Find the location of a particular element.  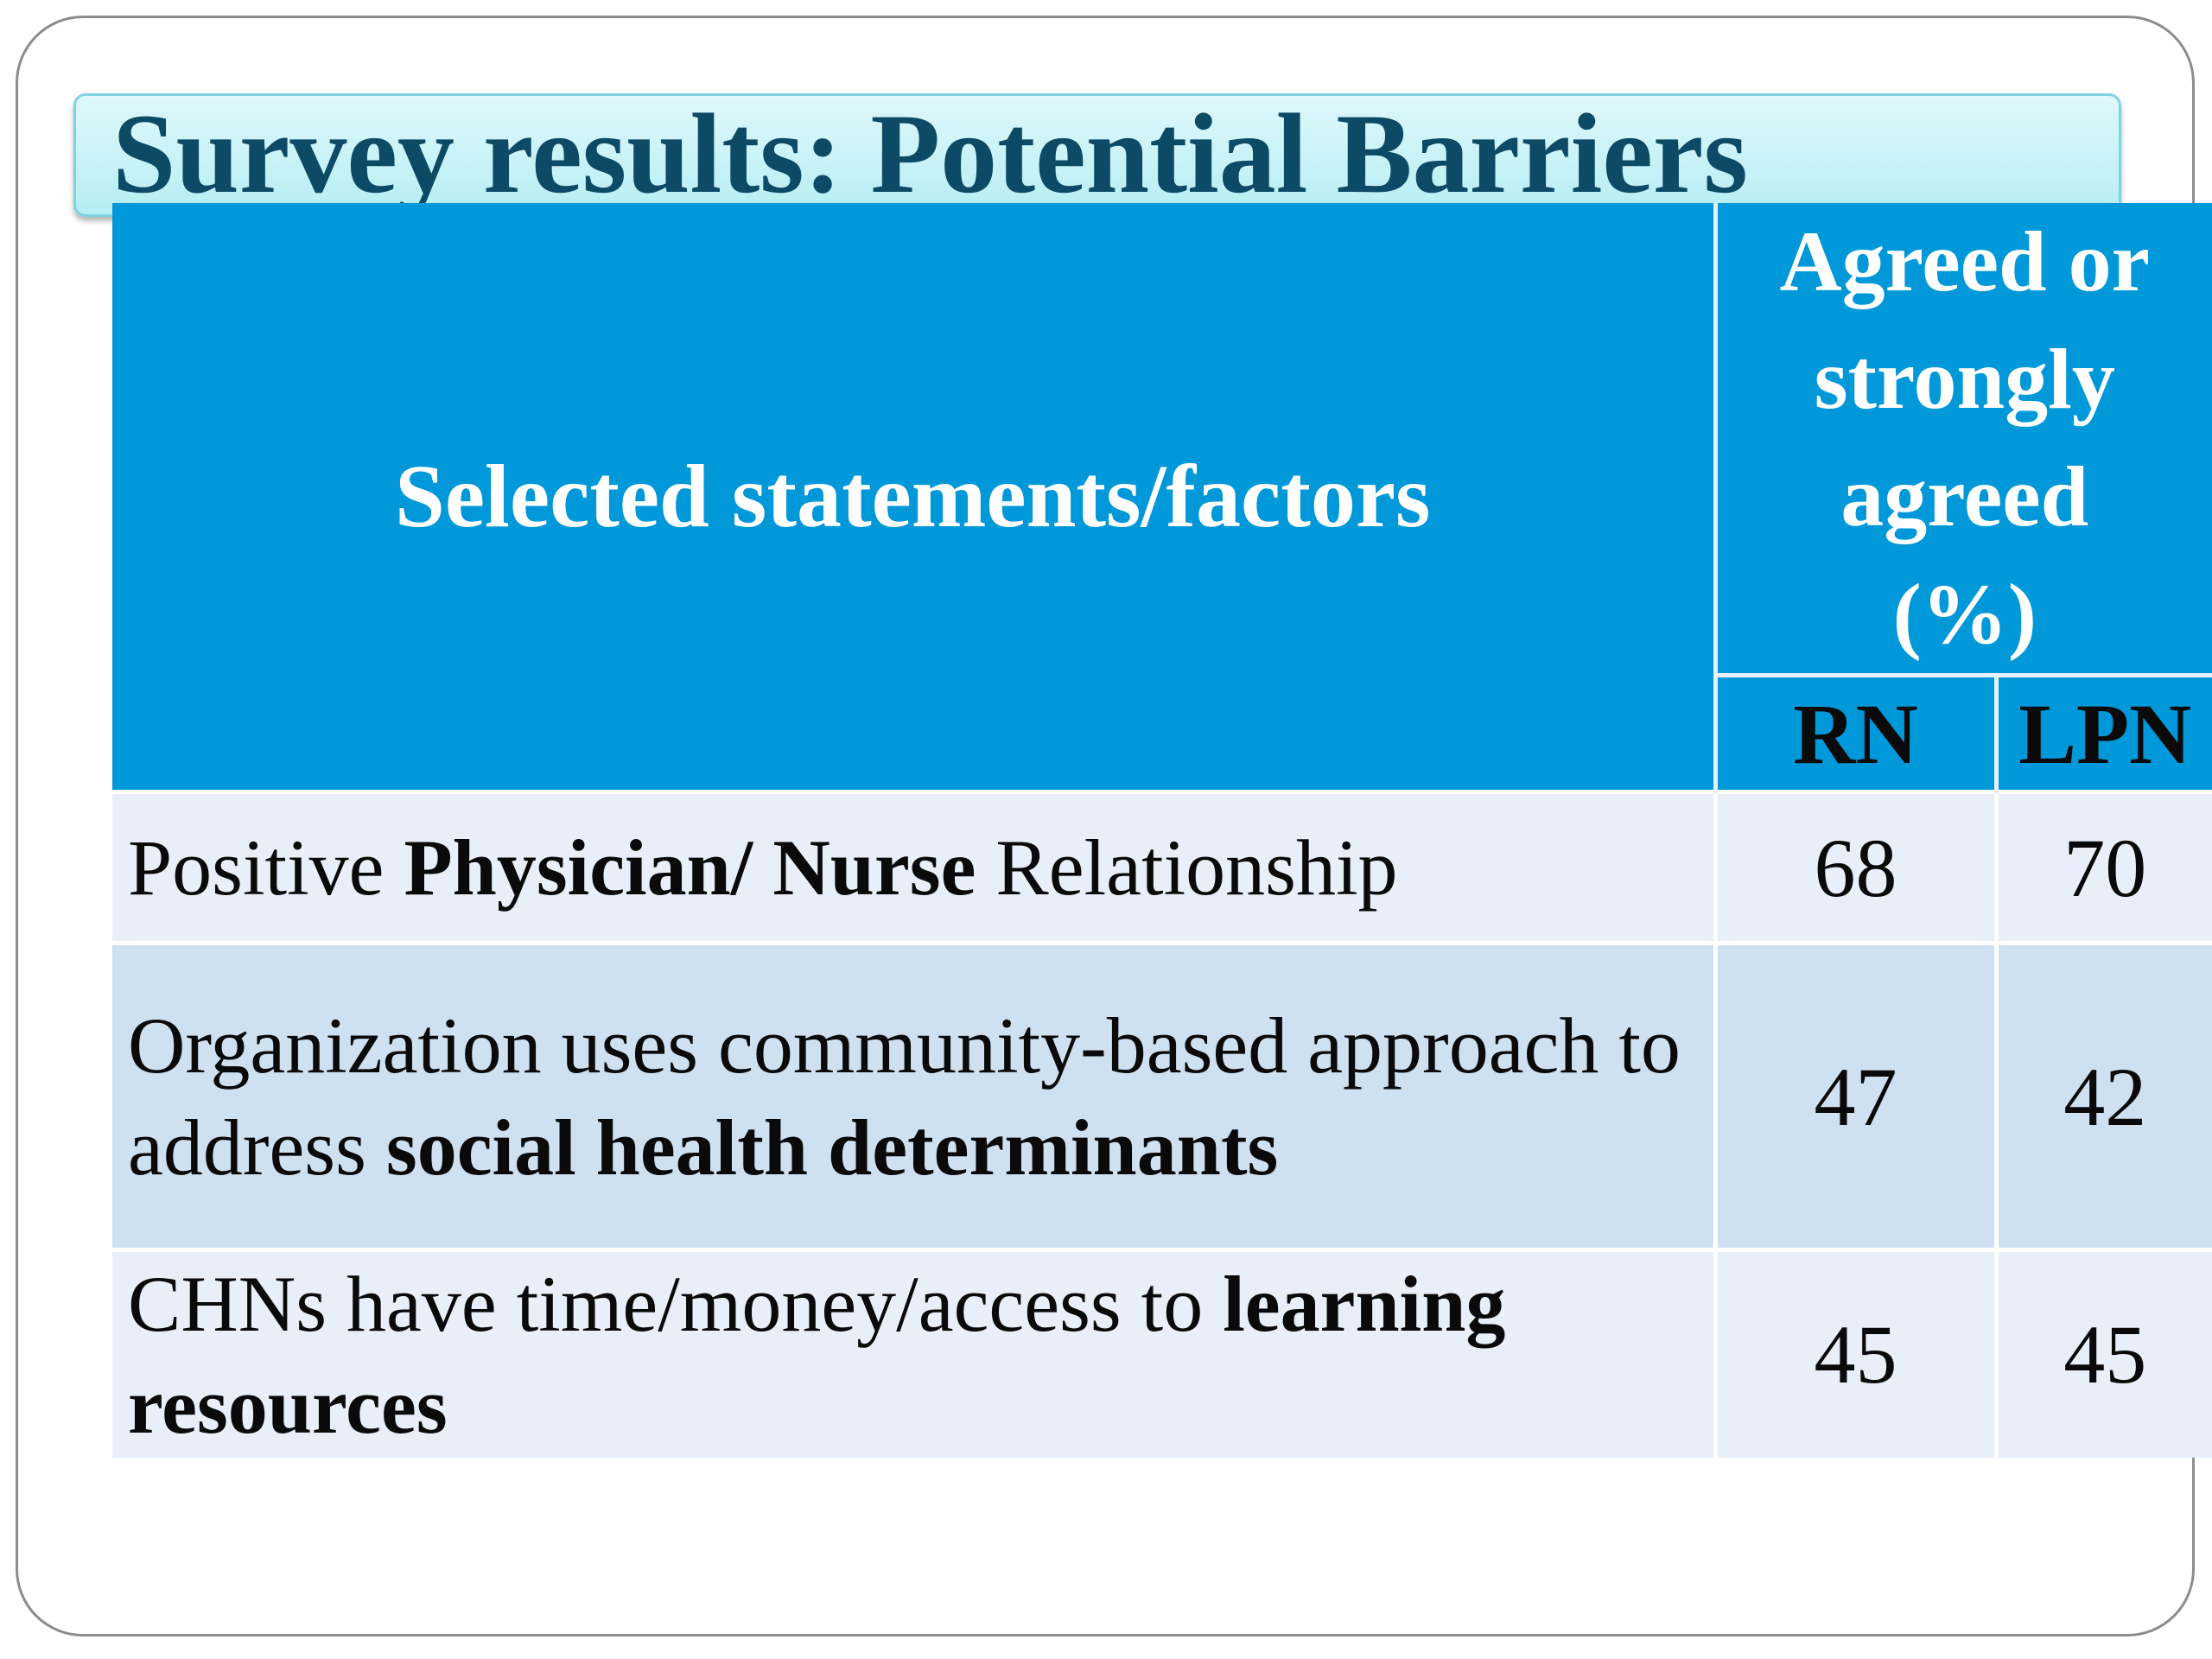

statement-cell: Positive Physician/ Nurse Relationship is located at coordinates (913, 867).